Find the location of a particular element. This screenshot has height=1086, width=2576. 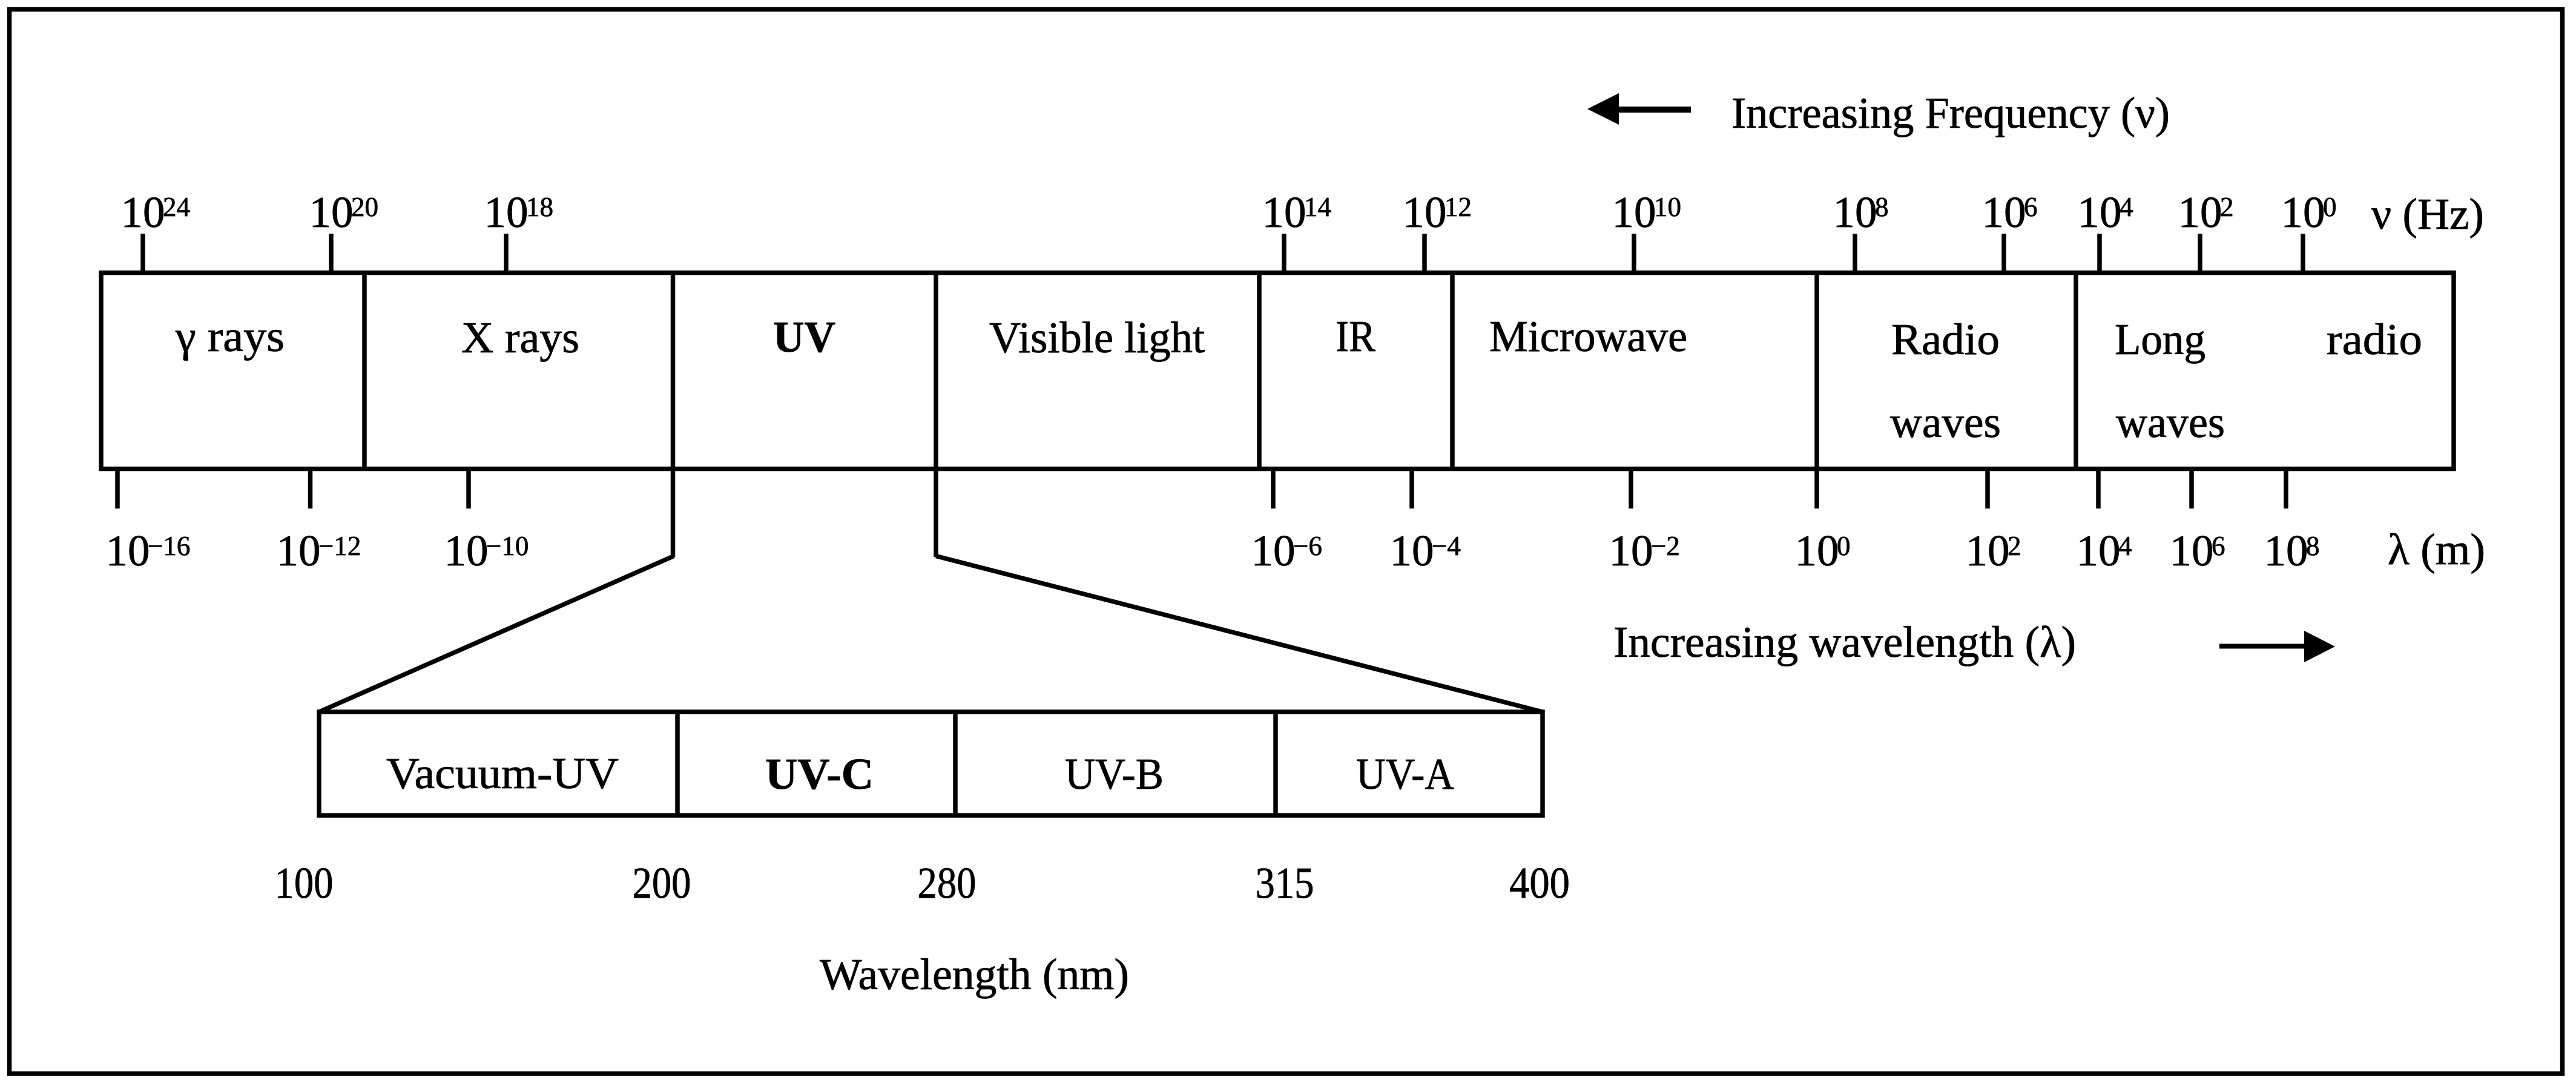

svg-text: −6 is located at coordinates (1307, 546).